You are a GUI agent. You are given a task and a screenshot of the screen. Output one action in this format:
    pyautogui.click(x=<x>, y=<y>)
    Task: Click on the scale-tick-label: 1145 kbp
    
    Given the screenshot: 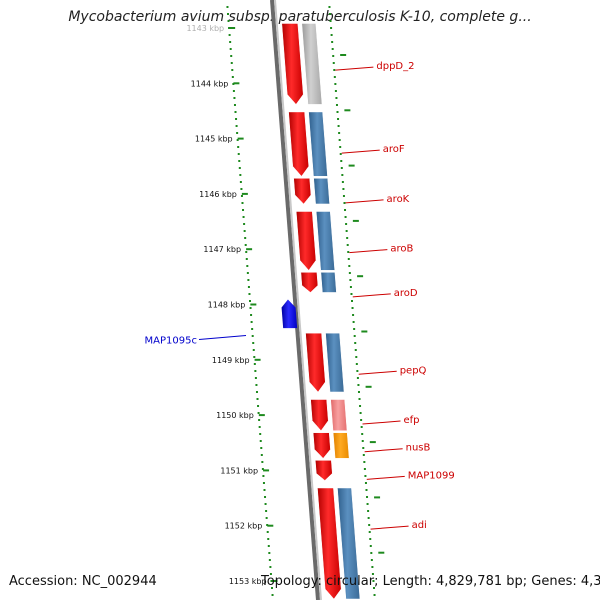 What is the action you would take?
    pyautogui.click(x=214, y=139)
    